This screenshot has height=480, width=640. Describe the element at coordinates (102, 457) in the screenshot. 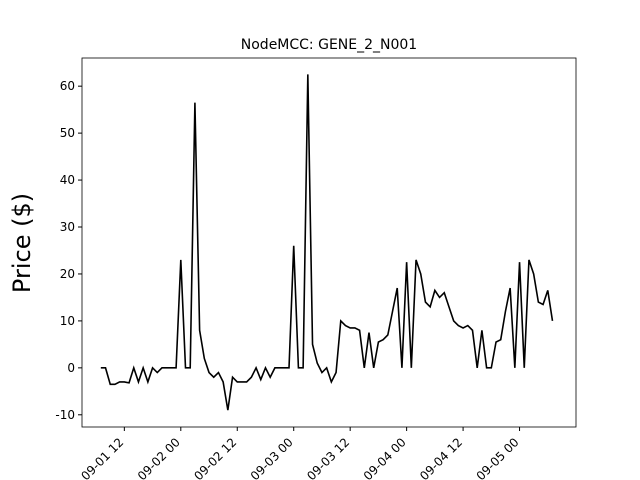

I see `x-tick-label: 09-01 12` at that location.